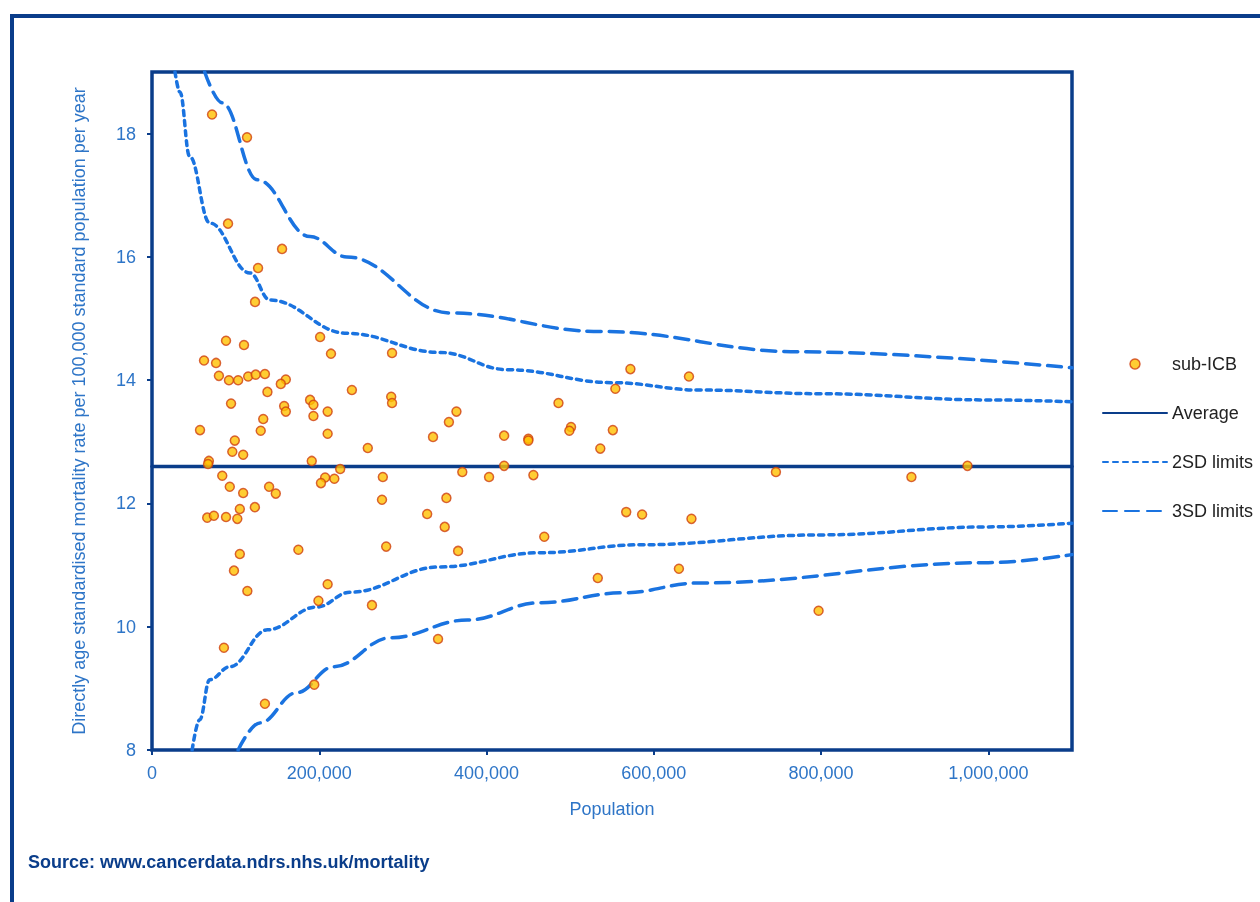 This screenshot has width=1260, height=902. What do you see at coordinates (130, 750) in the screenshot?
I see `y-tick-label: 8` at bounding box center [130, 750].